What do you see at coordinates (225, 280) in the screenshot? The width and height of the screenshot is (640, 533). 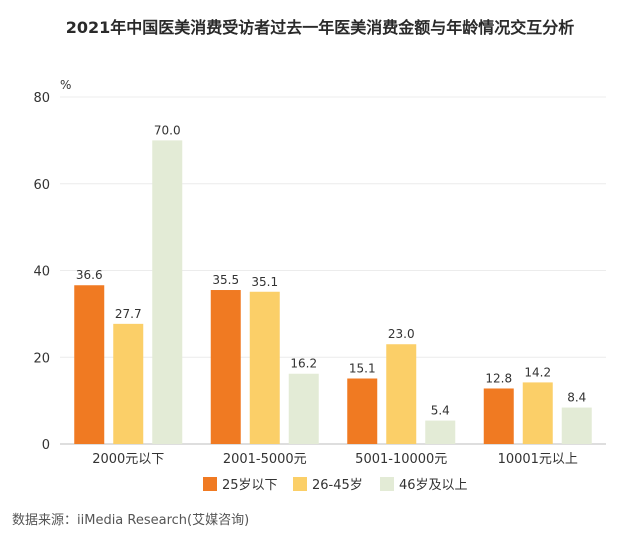 I see `data-label: 35.5` at bounding box center [225, 280].